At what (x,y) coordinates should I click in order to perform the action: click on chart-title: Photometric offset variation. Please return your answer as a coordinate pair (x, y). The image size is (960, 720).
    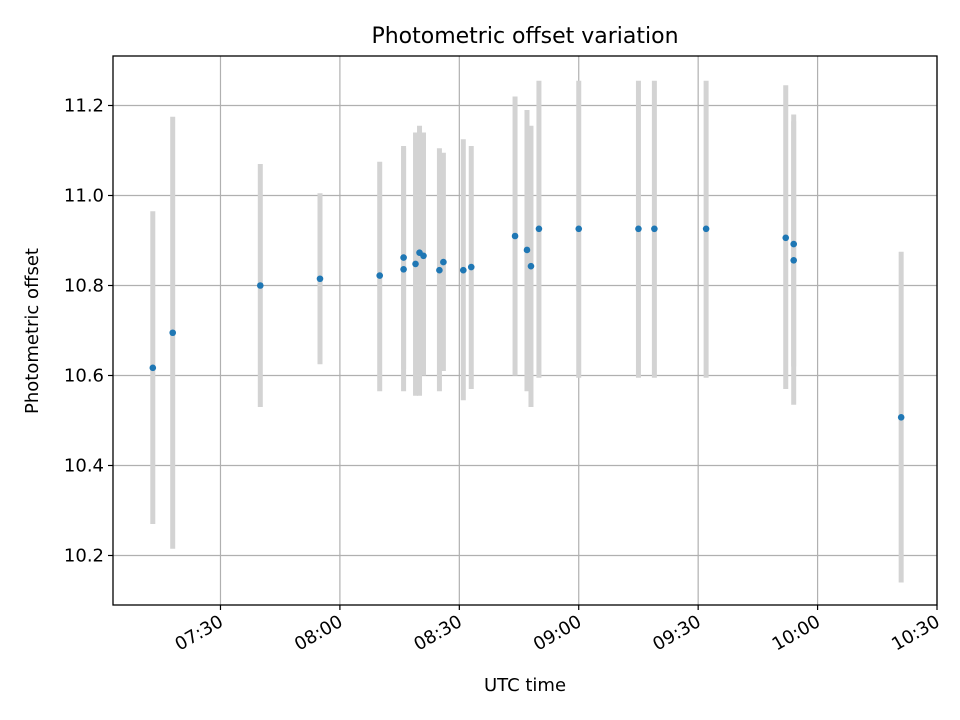
    Looking at the image, I should click on (524, 36).